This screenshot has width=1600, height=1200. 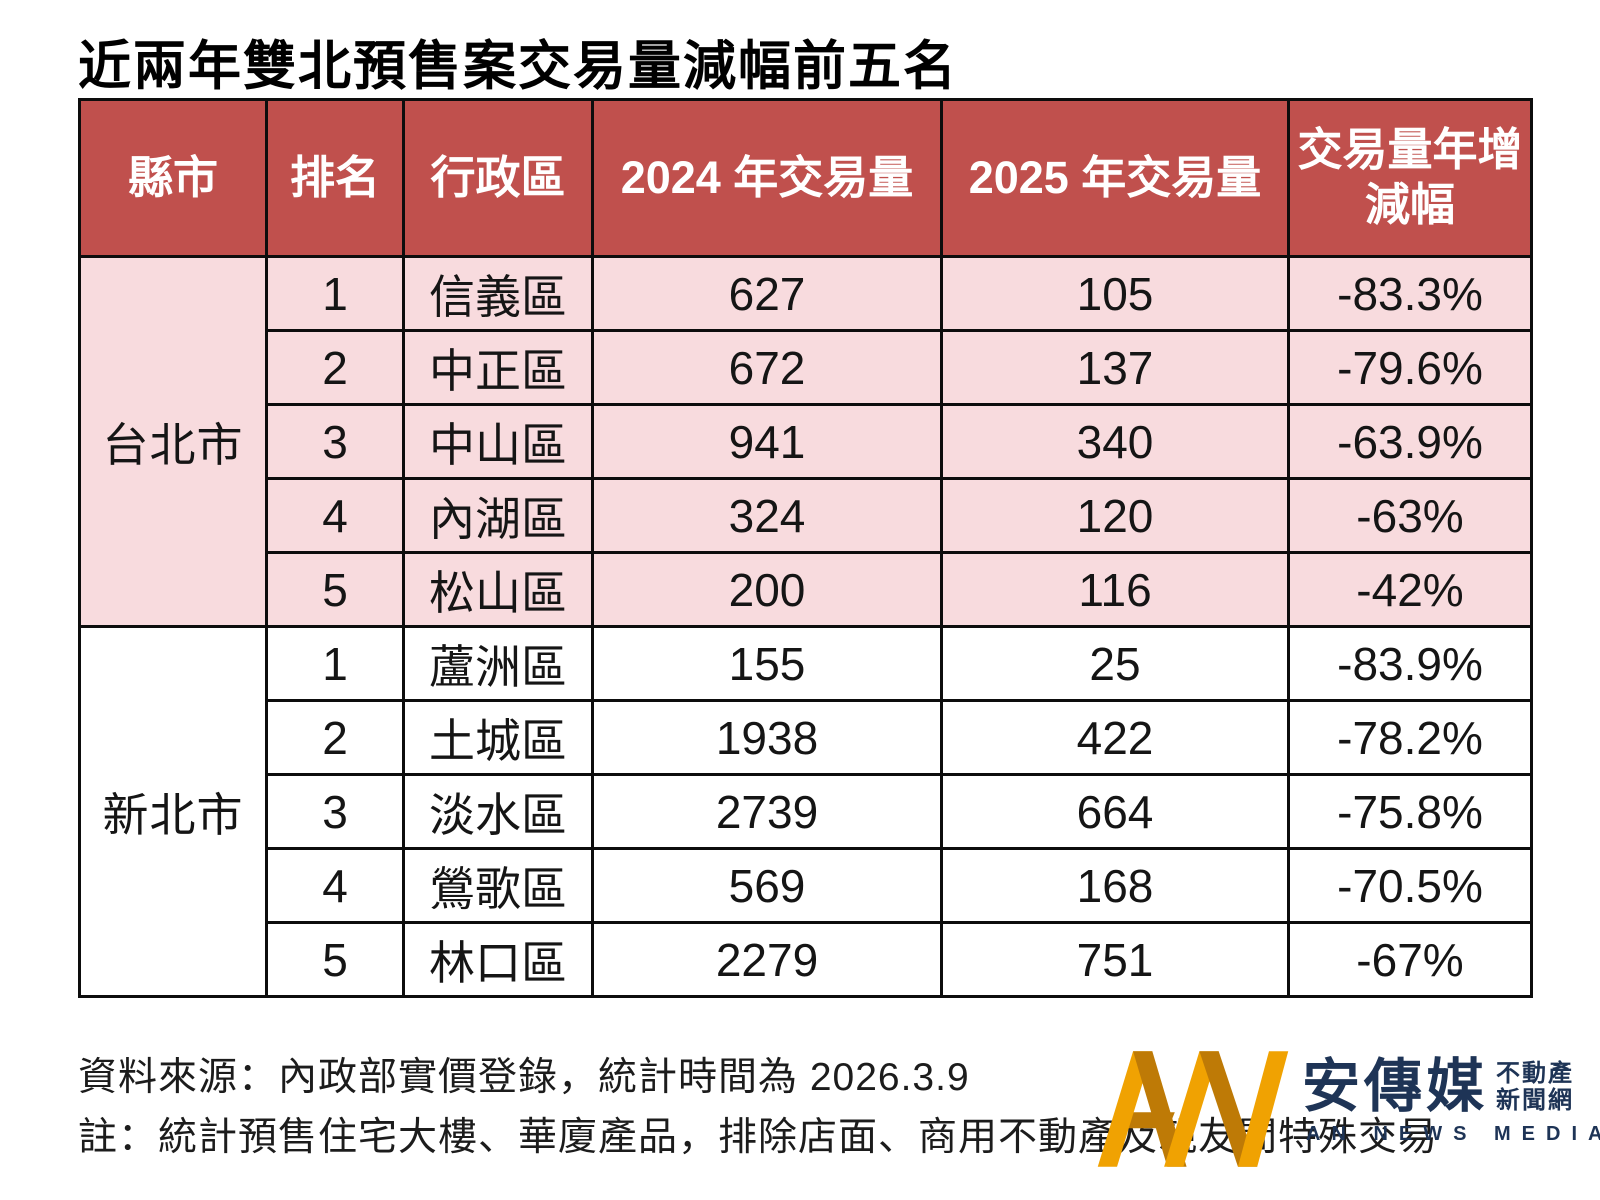 I want to click on table-row: 4 內湖區 324 120 -63%, so click(x=806, y=515).